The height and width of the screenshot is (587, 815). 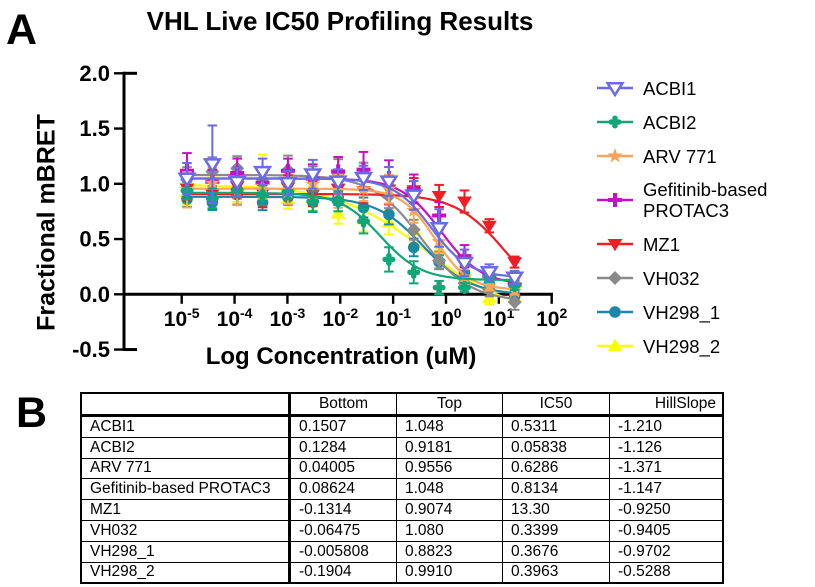 I want to click on value-cell: -1.147, so click(x=666, y=489).